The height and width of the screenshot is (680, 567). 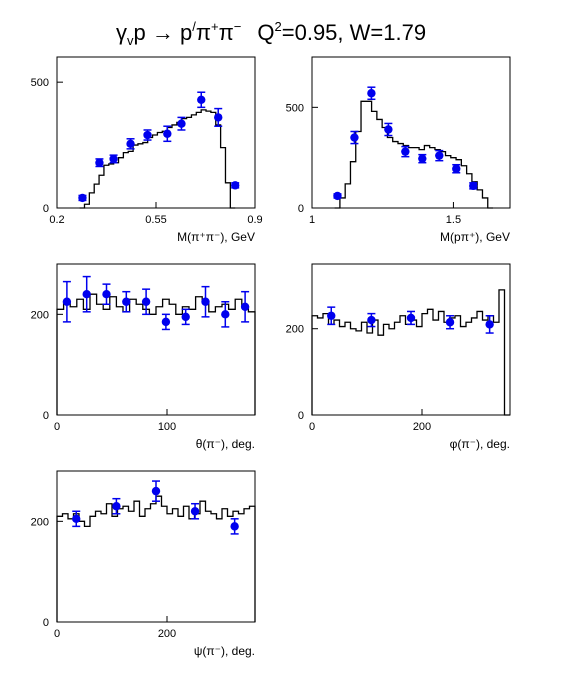 What do you see at coordinates (312, 220) in the screenshot?
I see `x-tick-label: 1` at bounding box center [312, 220].